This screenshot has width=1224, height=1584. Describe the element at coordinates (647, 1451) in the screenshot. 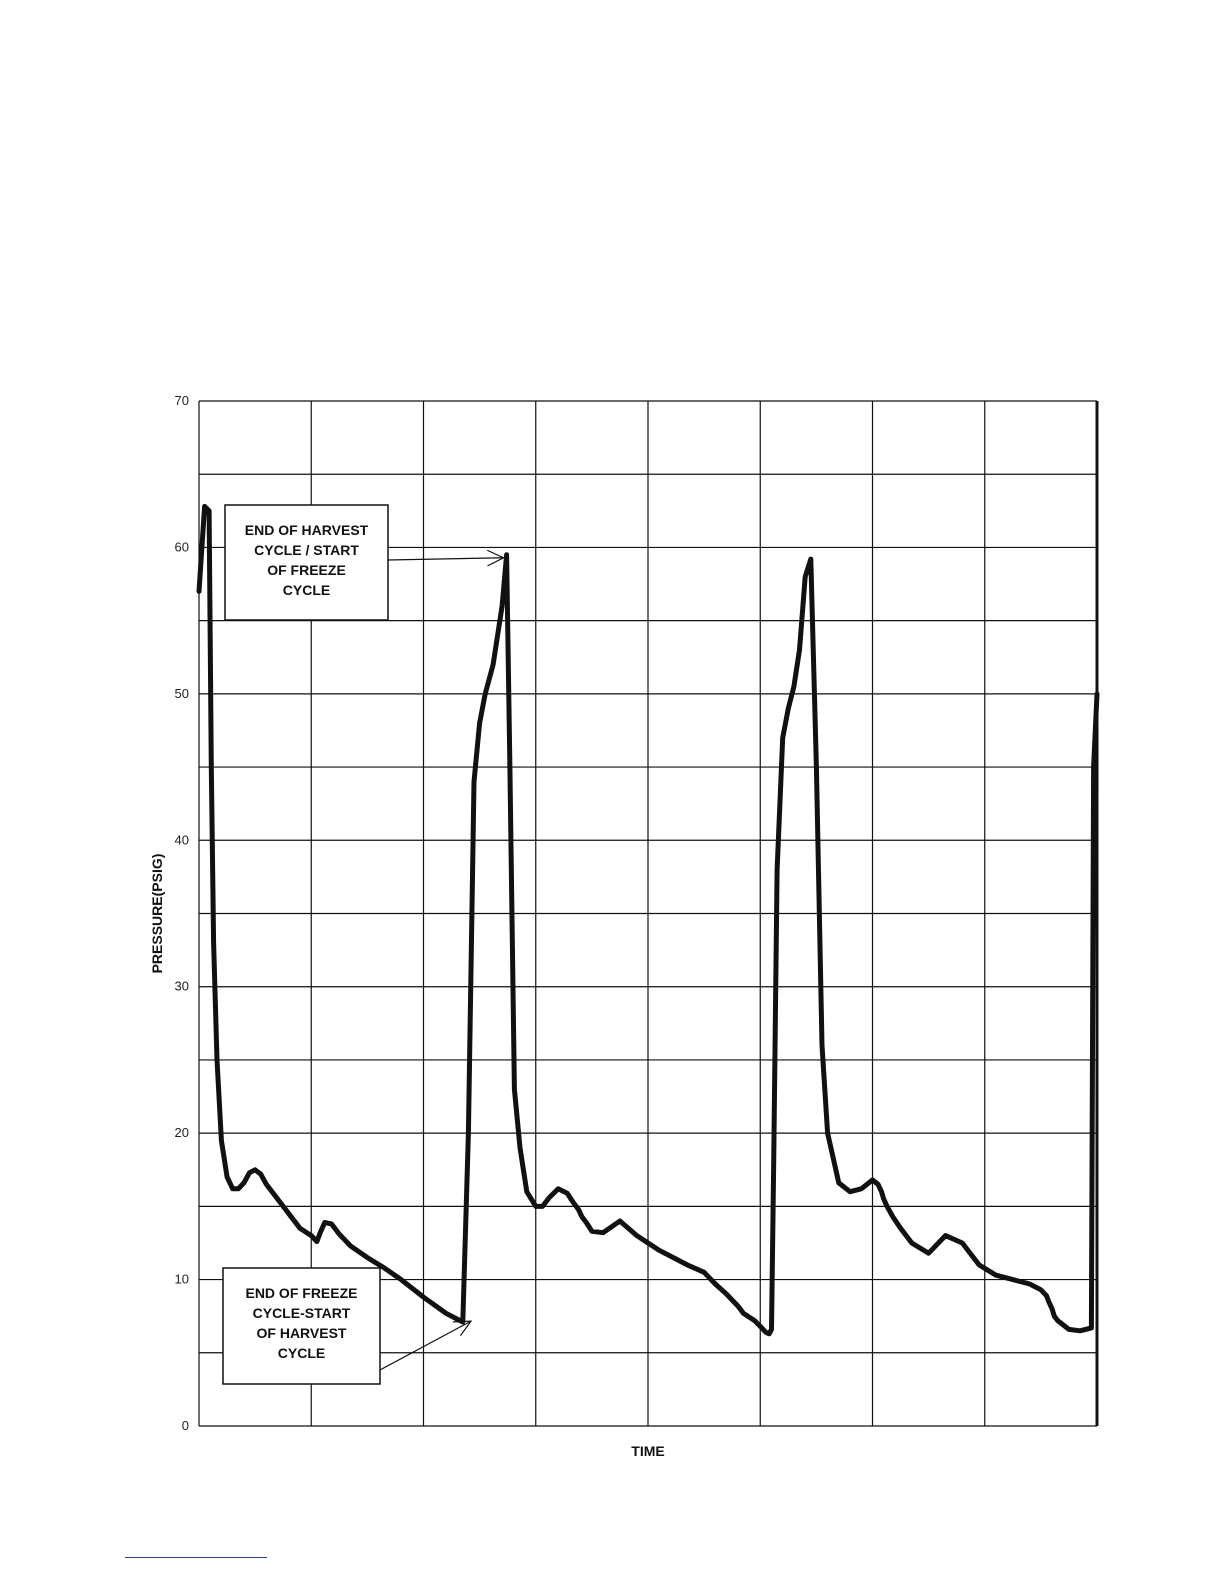

I see `x-axis-title: TIME` at that location.